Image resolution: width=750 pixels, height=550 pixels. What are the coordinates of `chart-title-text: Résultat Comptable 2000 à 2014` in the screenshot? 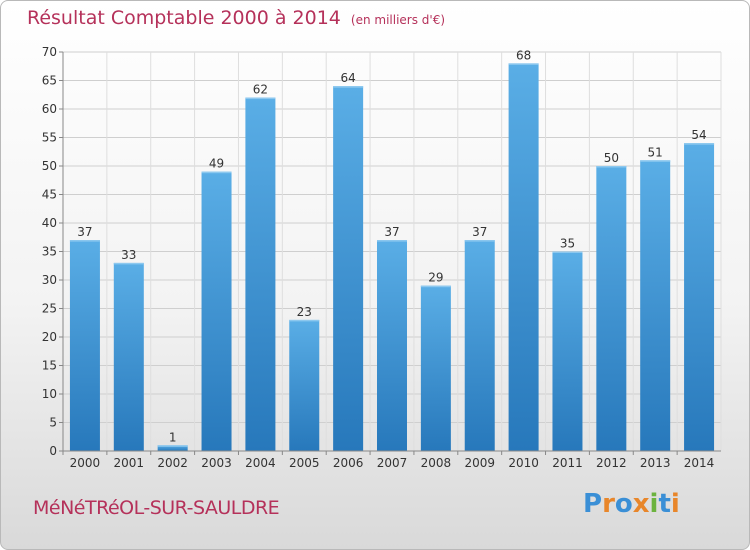 It's located at (184, 18).